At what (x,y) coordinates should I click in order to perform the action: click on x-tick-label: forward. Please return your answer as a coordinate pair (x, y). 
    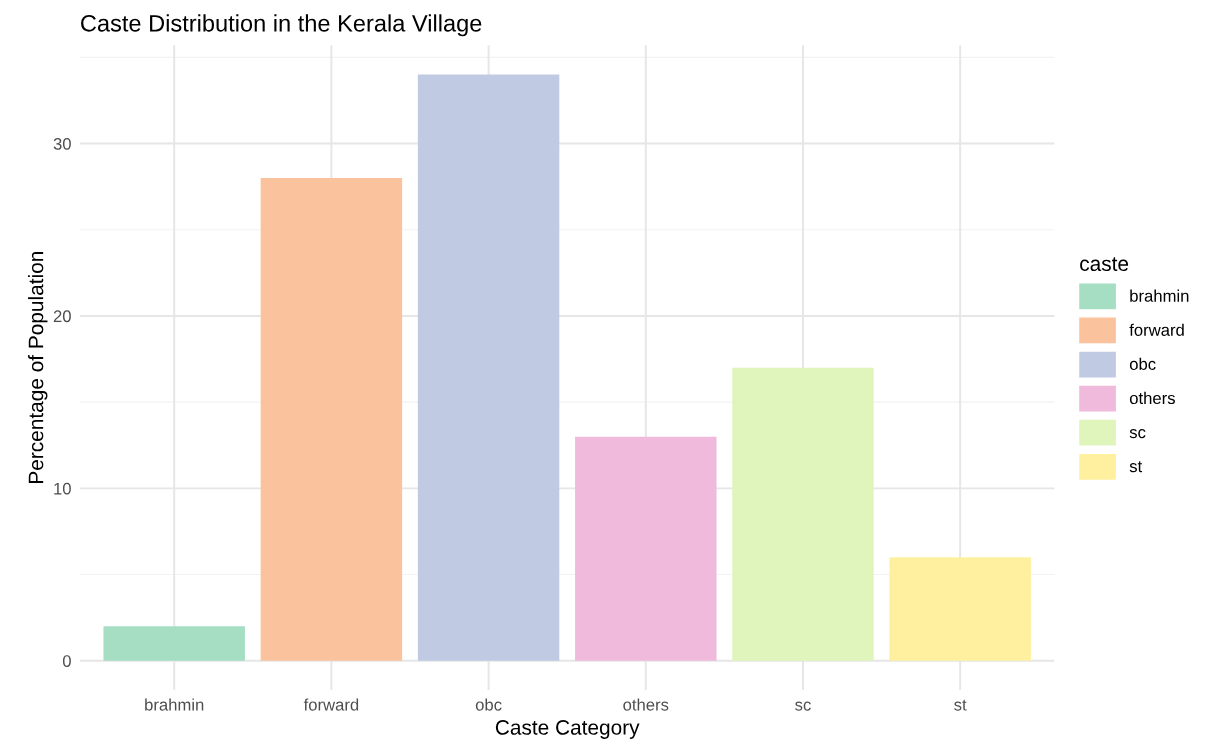
    Looking at the image, I should click on (331, 704).